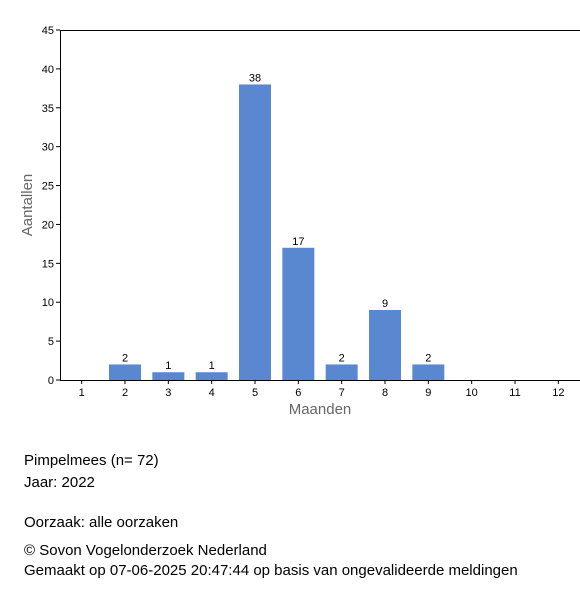  Describe the element at coordinates (320, 409) in the screenshot. I see `x-axis-label: Maanden` at that location.